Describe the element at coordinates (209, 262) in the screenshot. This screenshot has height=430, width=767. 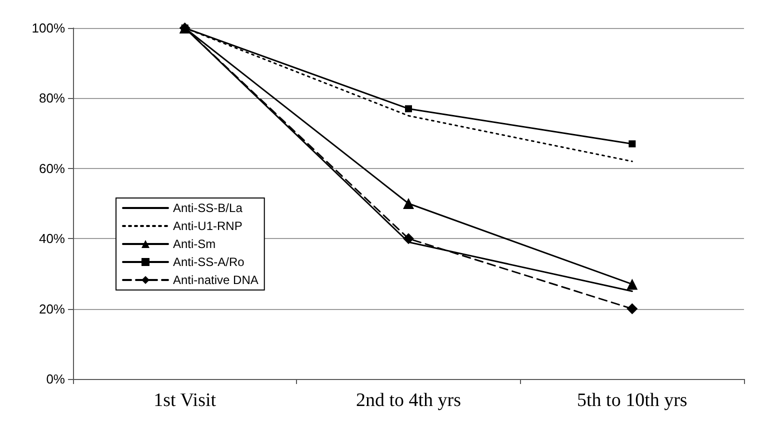
I see `legend-label: Anti-SS-A/Ro` at that location.